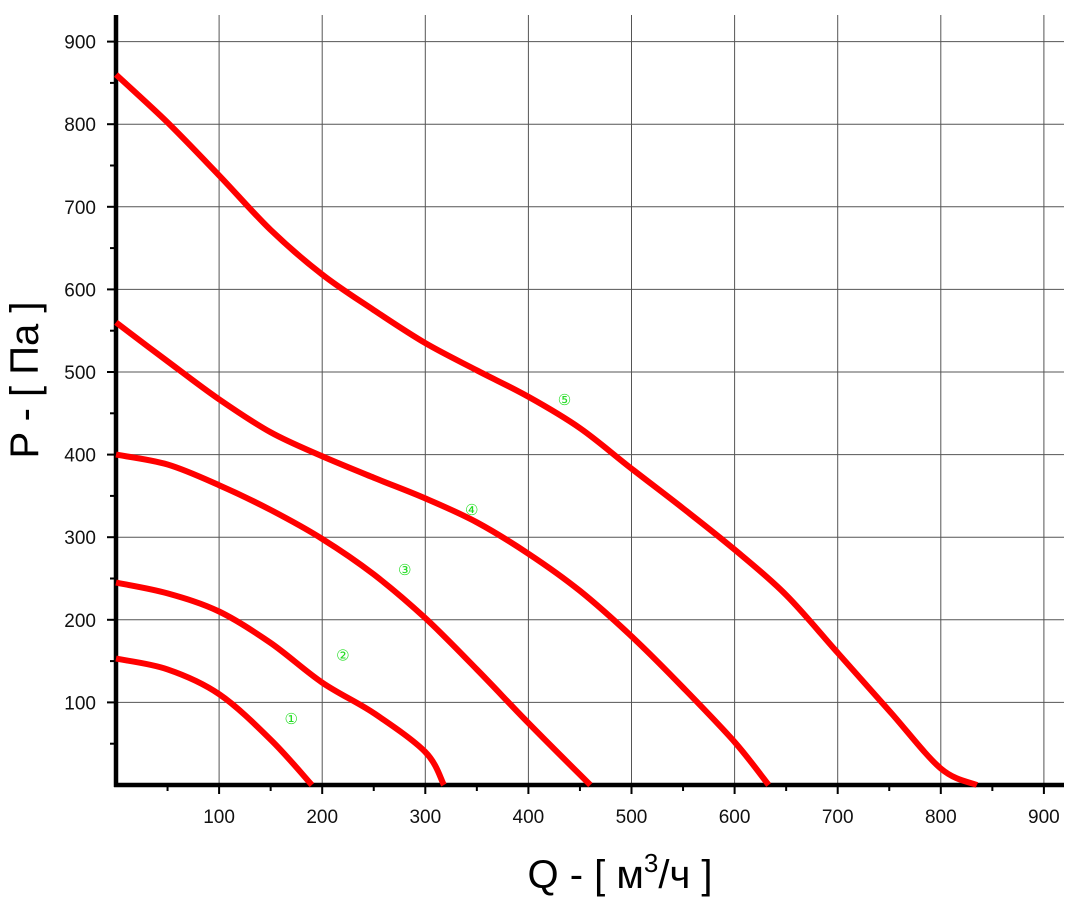 Image resolution: width=1075 pixels, height=900 pixels. I want to click on y-axis-title: P - [ Па ], so click(25, 380).